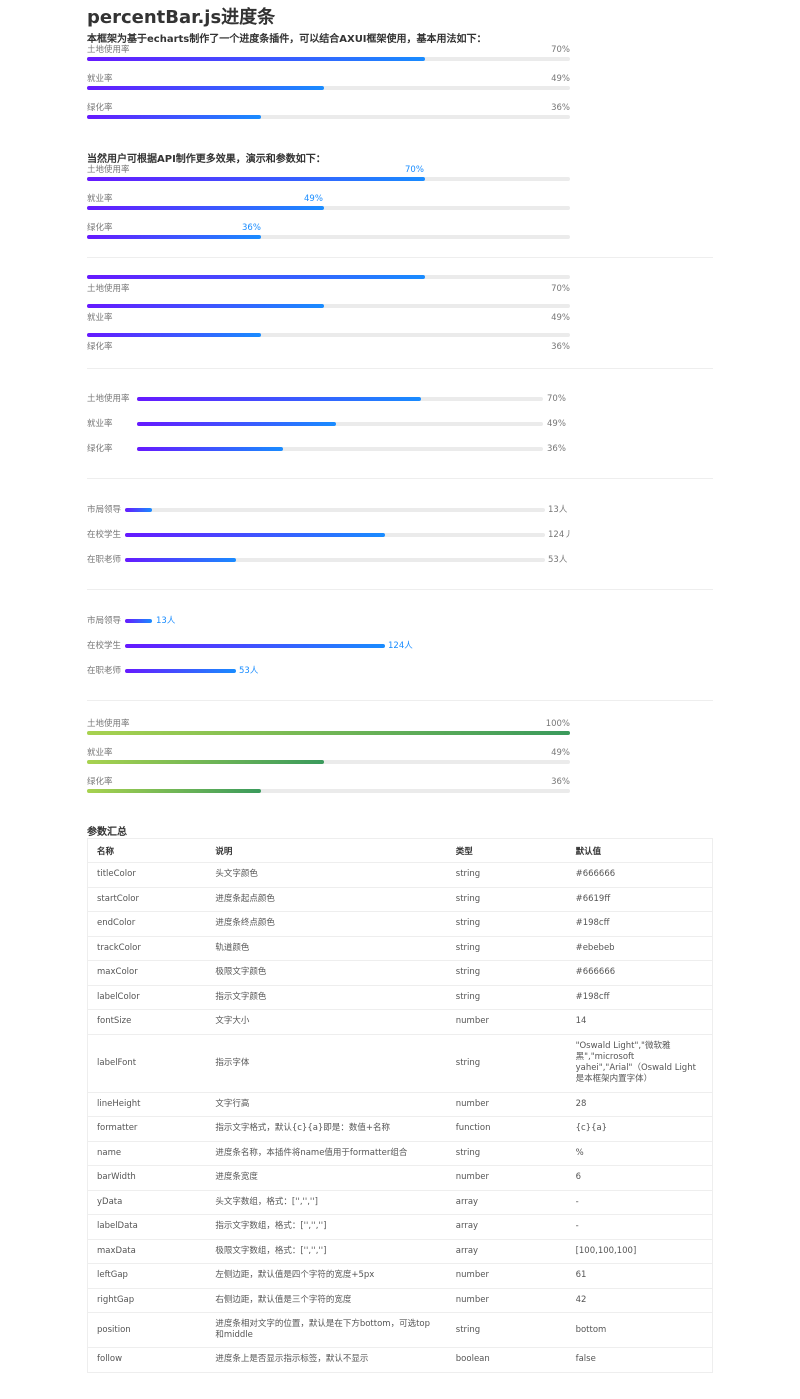  Describe the element at coordinates (326, 997) in the screenshot. I see `cell-desc: 指示文字颜色` at that location.